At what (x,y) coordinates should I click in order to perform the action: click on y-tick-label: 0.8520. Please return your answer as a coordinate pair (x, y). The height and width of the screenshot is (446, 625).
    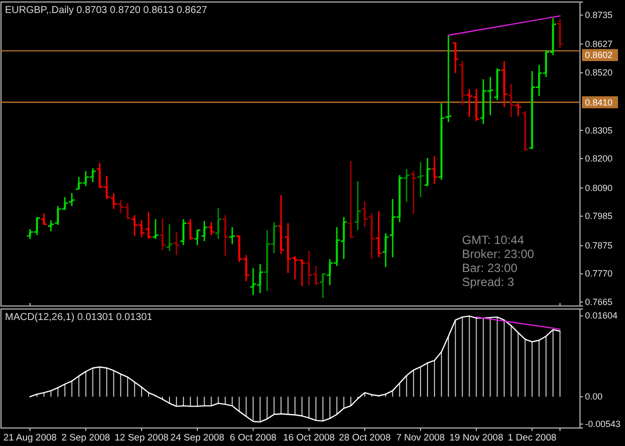
    Looking at the image, I should click on (599, 73).